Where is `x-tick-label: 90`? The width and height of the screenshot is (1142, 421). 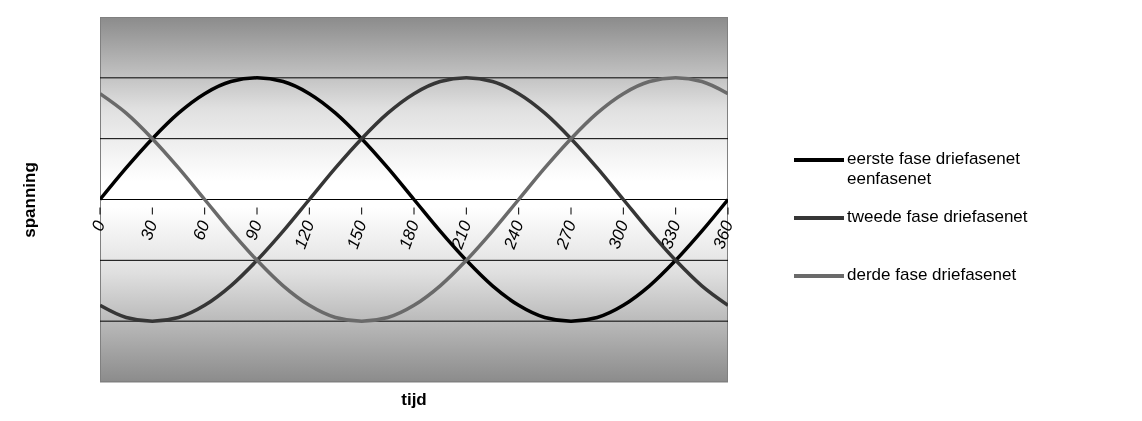 x-tick-label: 90 is located at coordinates (254, 230).